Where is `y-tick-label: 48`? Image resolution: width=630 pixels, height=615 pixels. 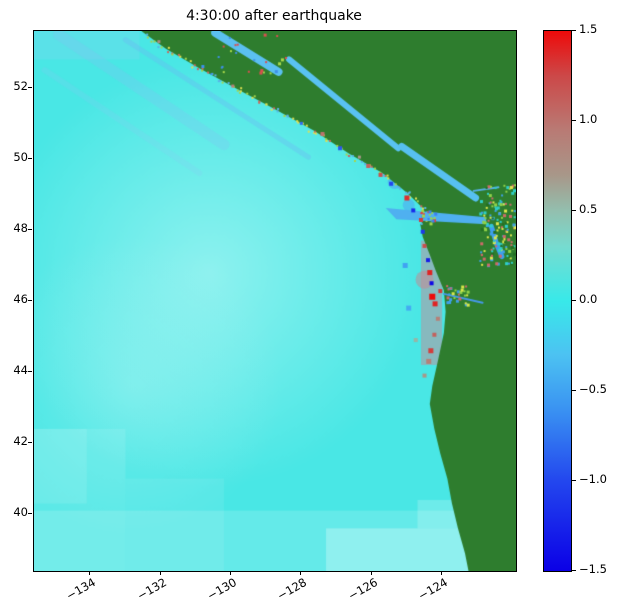
y-tick-label: 48 is located at coordinates (20, 227).